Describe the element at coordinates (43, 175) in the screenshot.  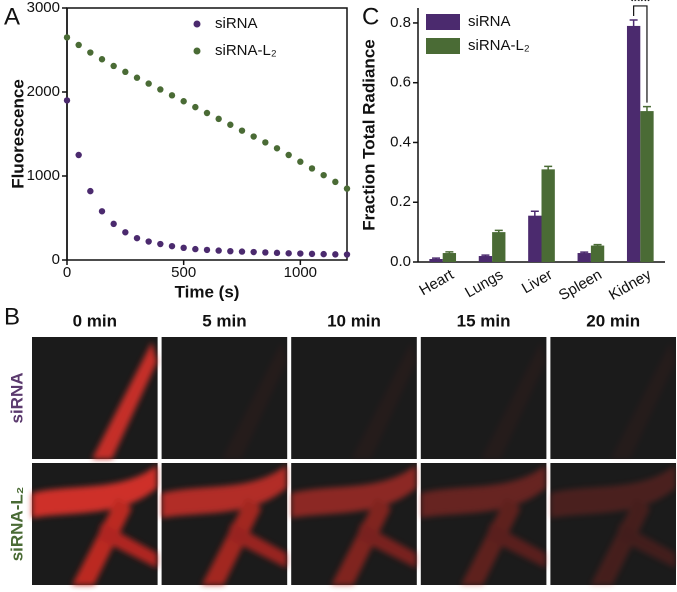
I see `y-tick-label: 1000` at that location.